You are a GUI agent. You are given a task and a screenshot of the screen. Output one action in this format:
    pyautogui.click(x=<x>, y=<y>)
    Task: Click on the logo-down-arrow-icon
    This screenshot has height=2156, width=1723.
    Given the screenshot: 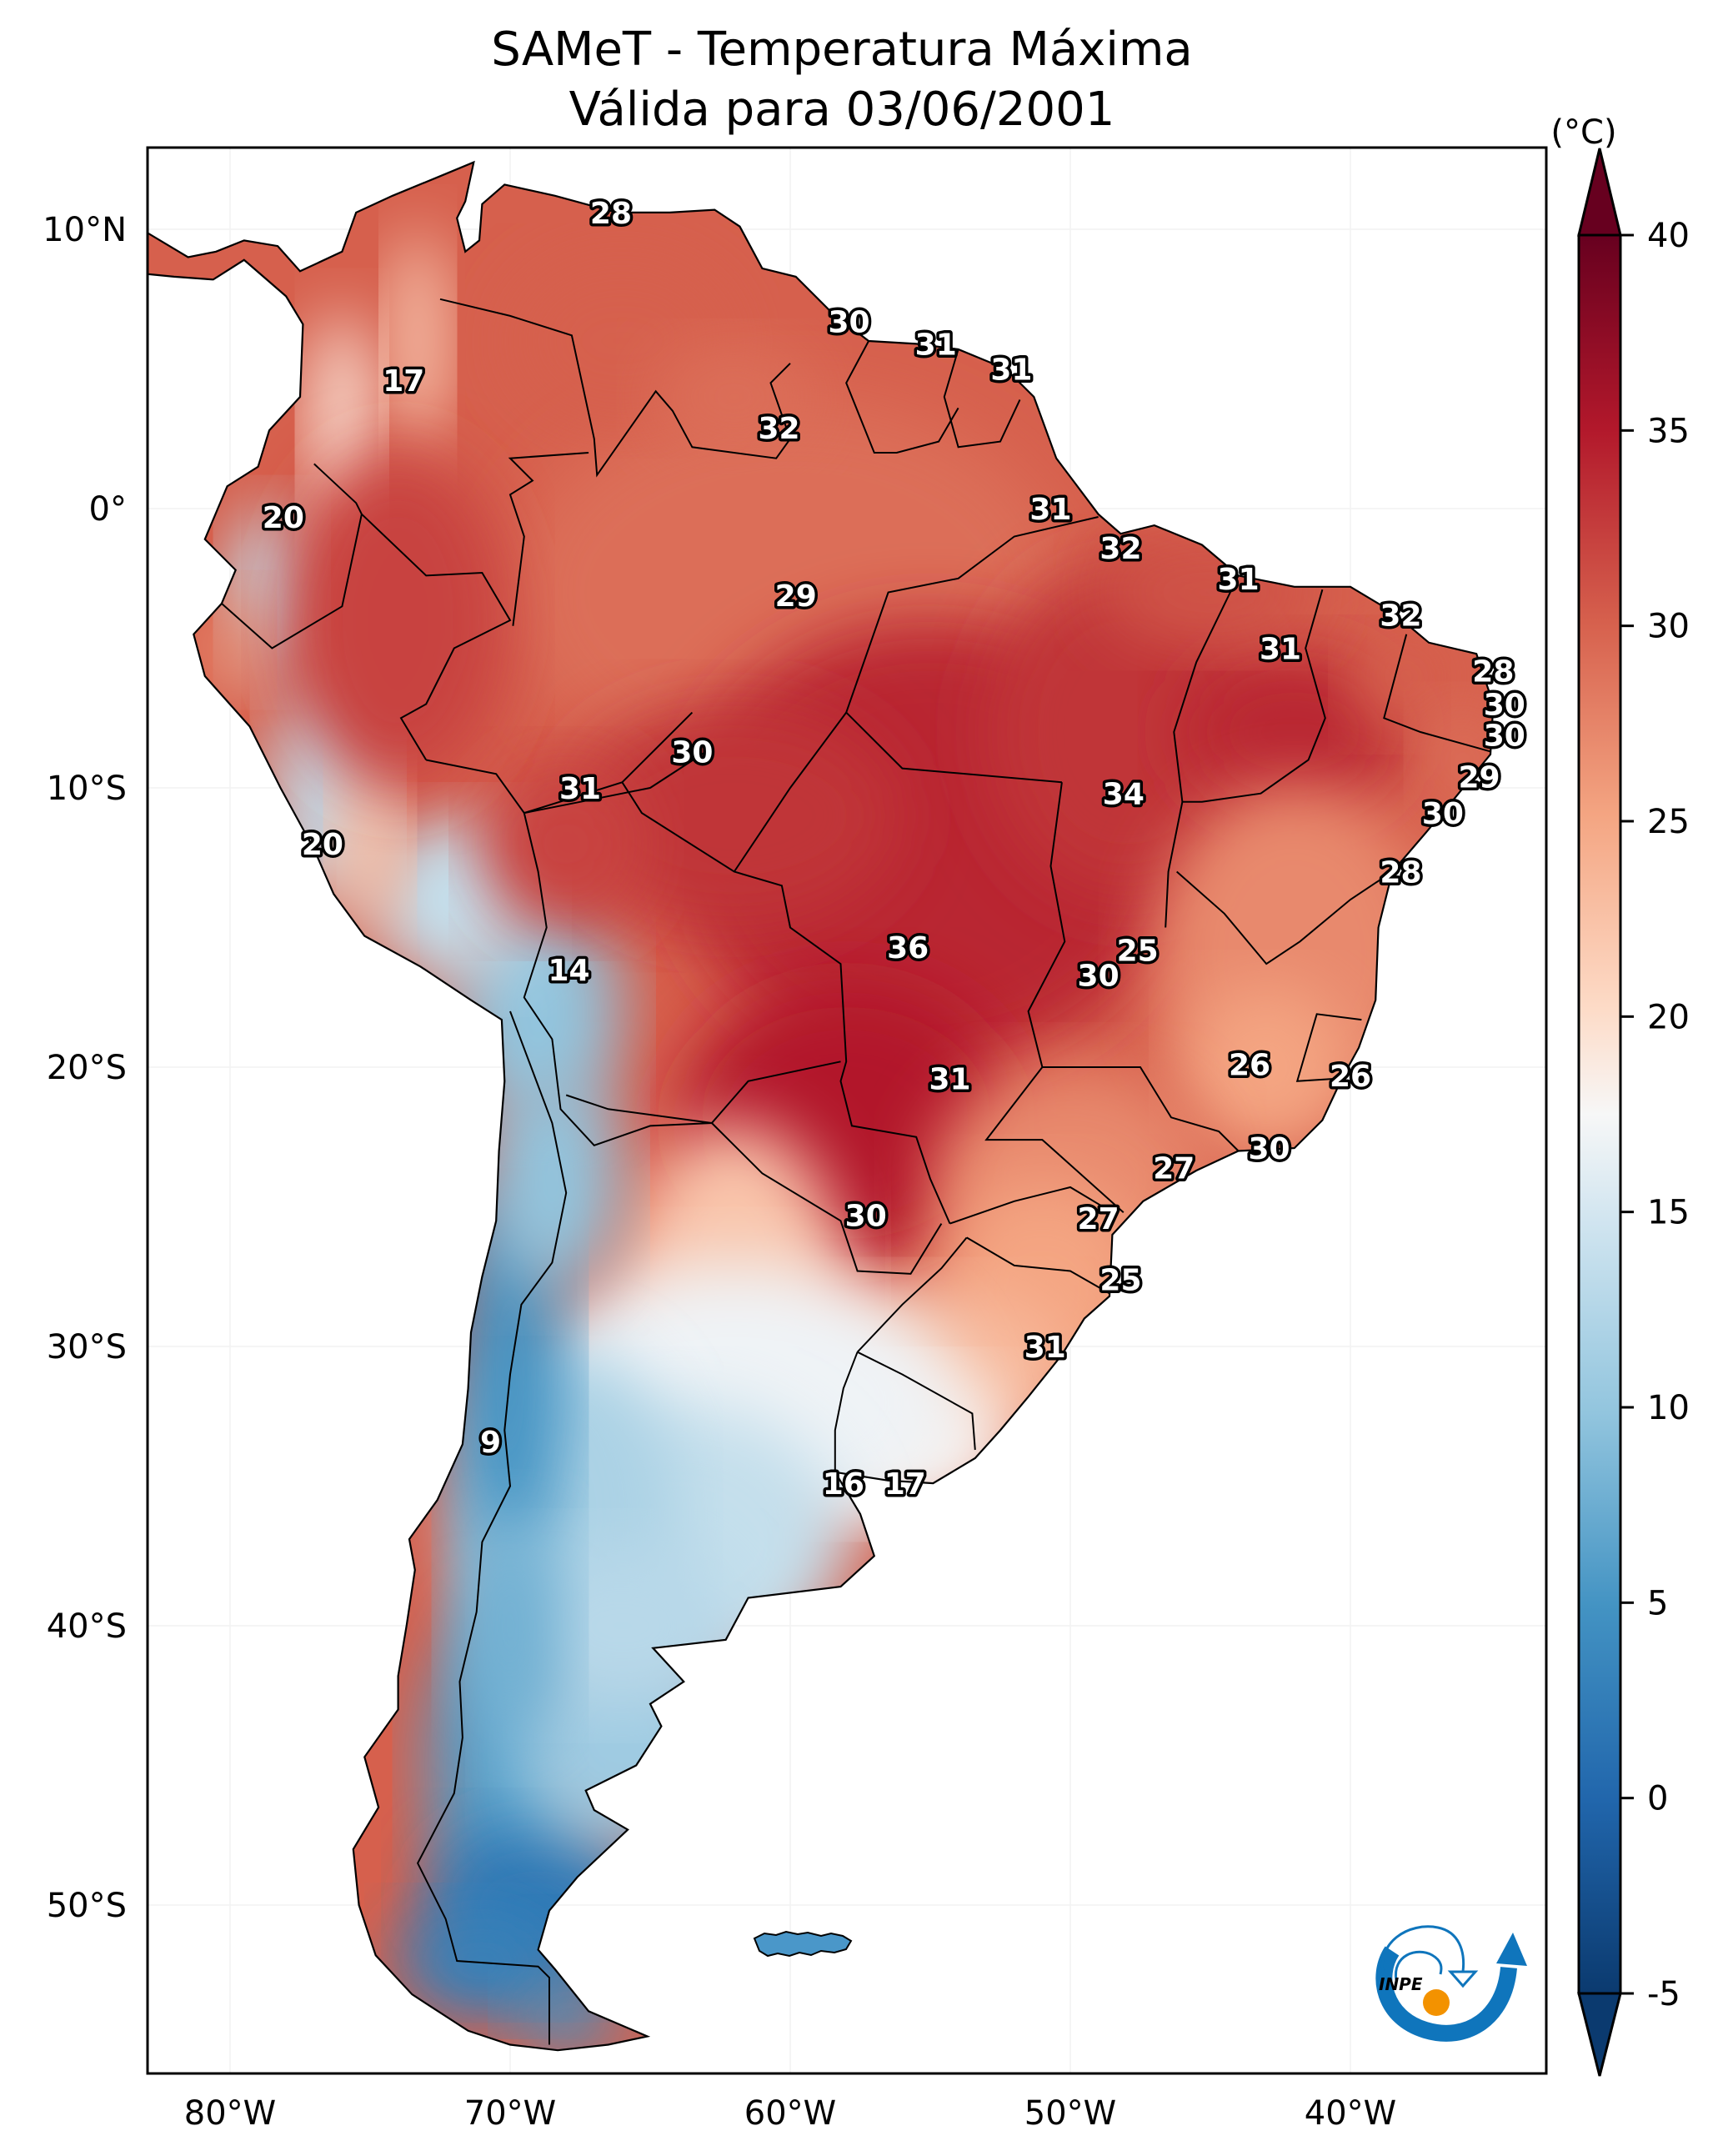 What is the action you would take?
    pyautogui.click(x=1463, y=1979)
    